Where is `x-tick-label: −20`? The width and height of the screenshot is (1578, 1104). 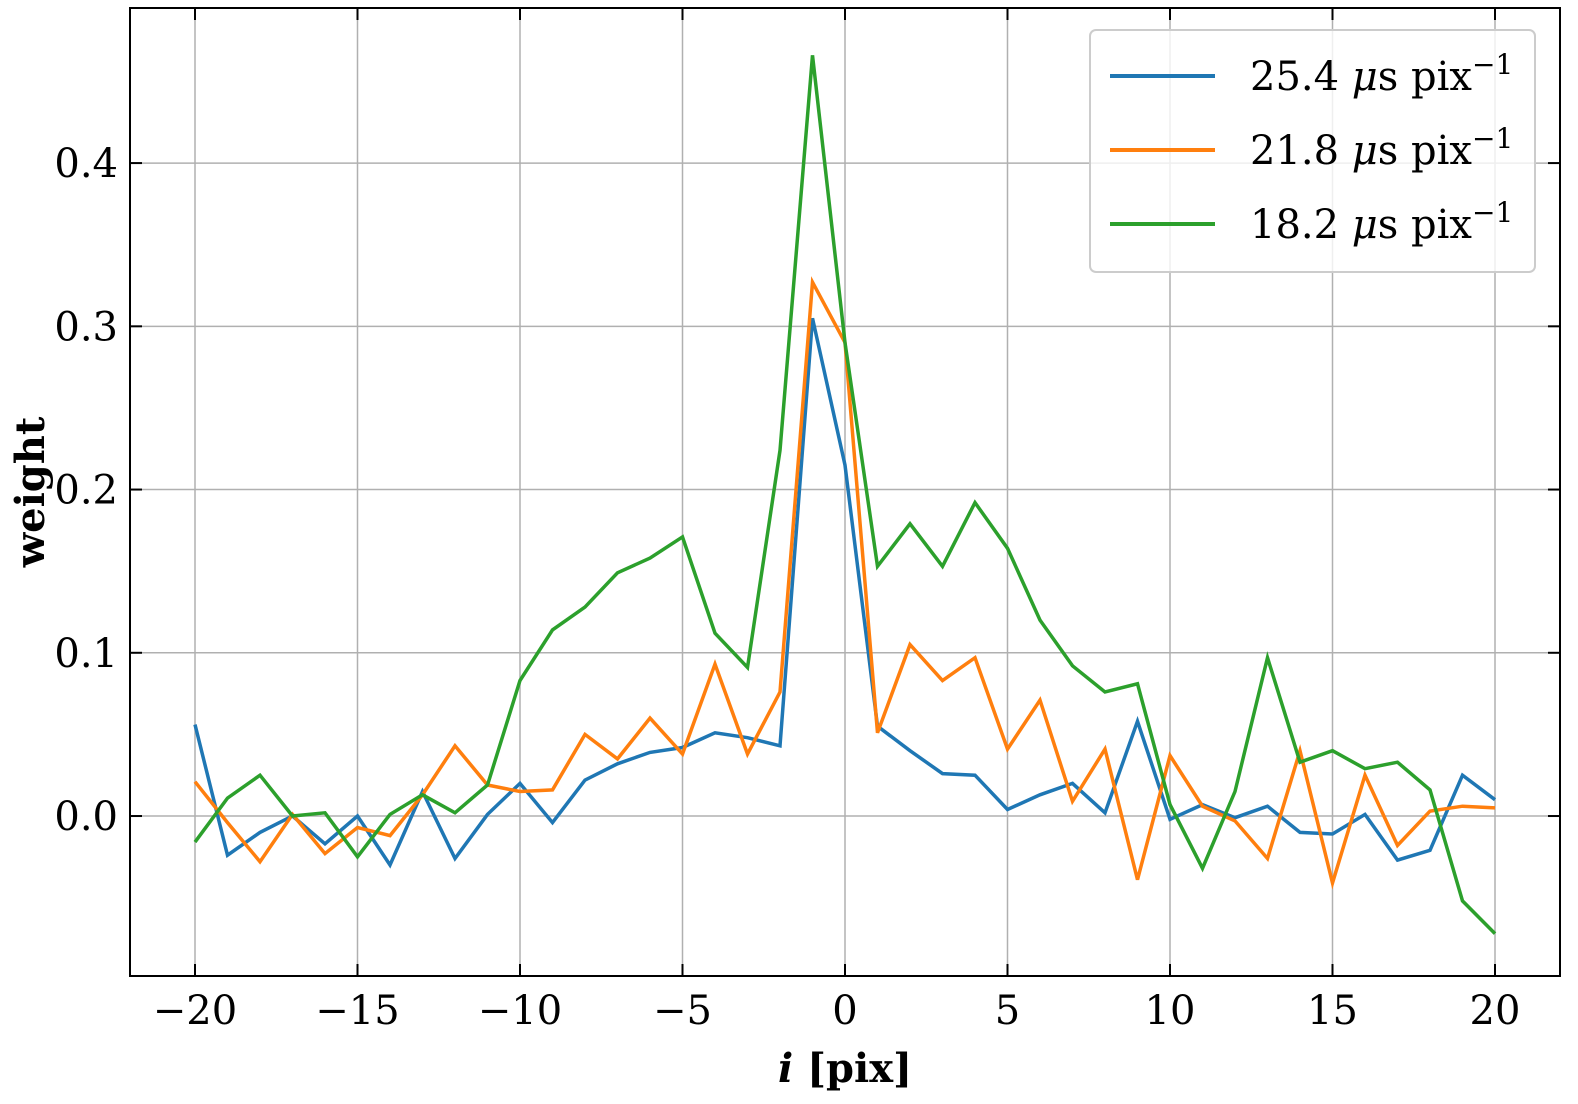 x-tick-label: −20 is located at coordinates (195, 1011).